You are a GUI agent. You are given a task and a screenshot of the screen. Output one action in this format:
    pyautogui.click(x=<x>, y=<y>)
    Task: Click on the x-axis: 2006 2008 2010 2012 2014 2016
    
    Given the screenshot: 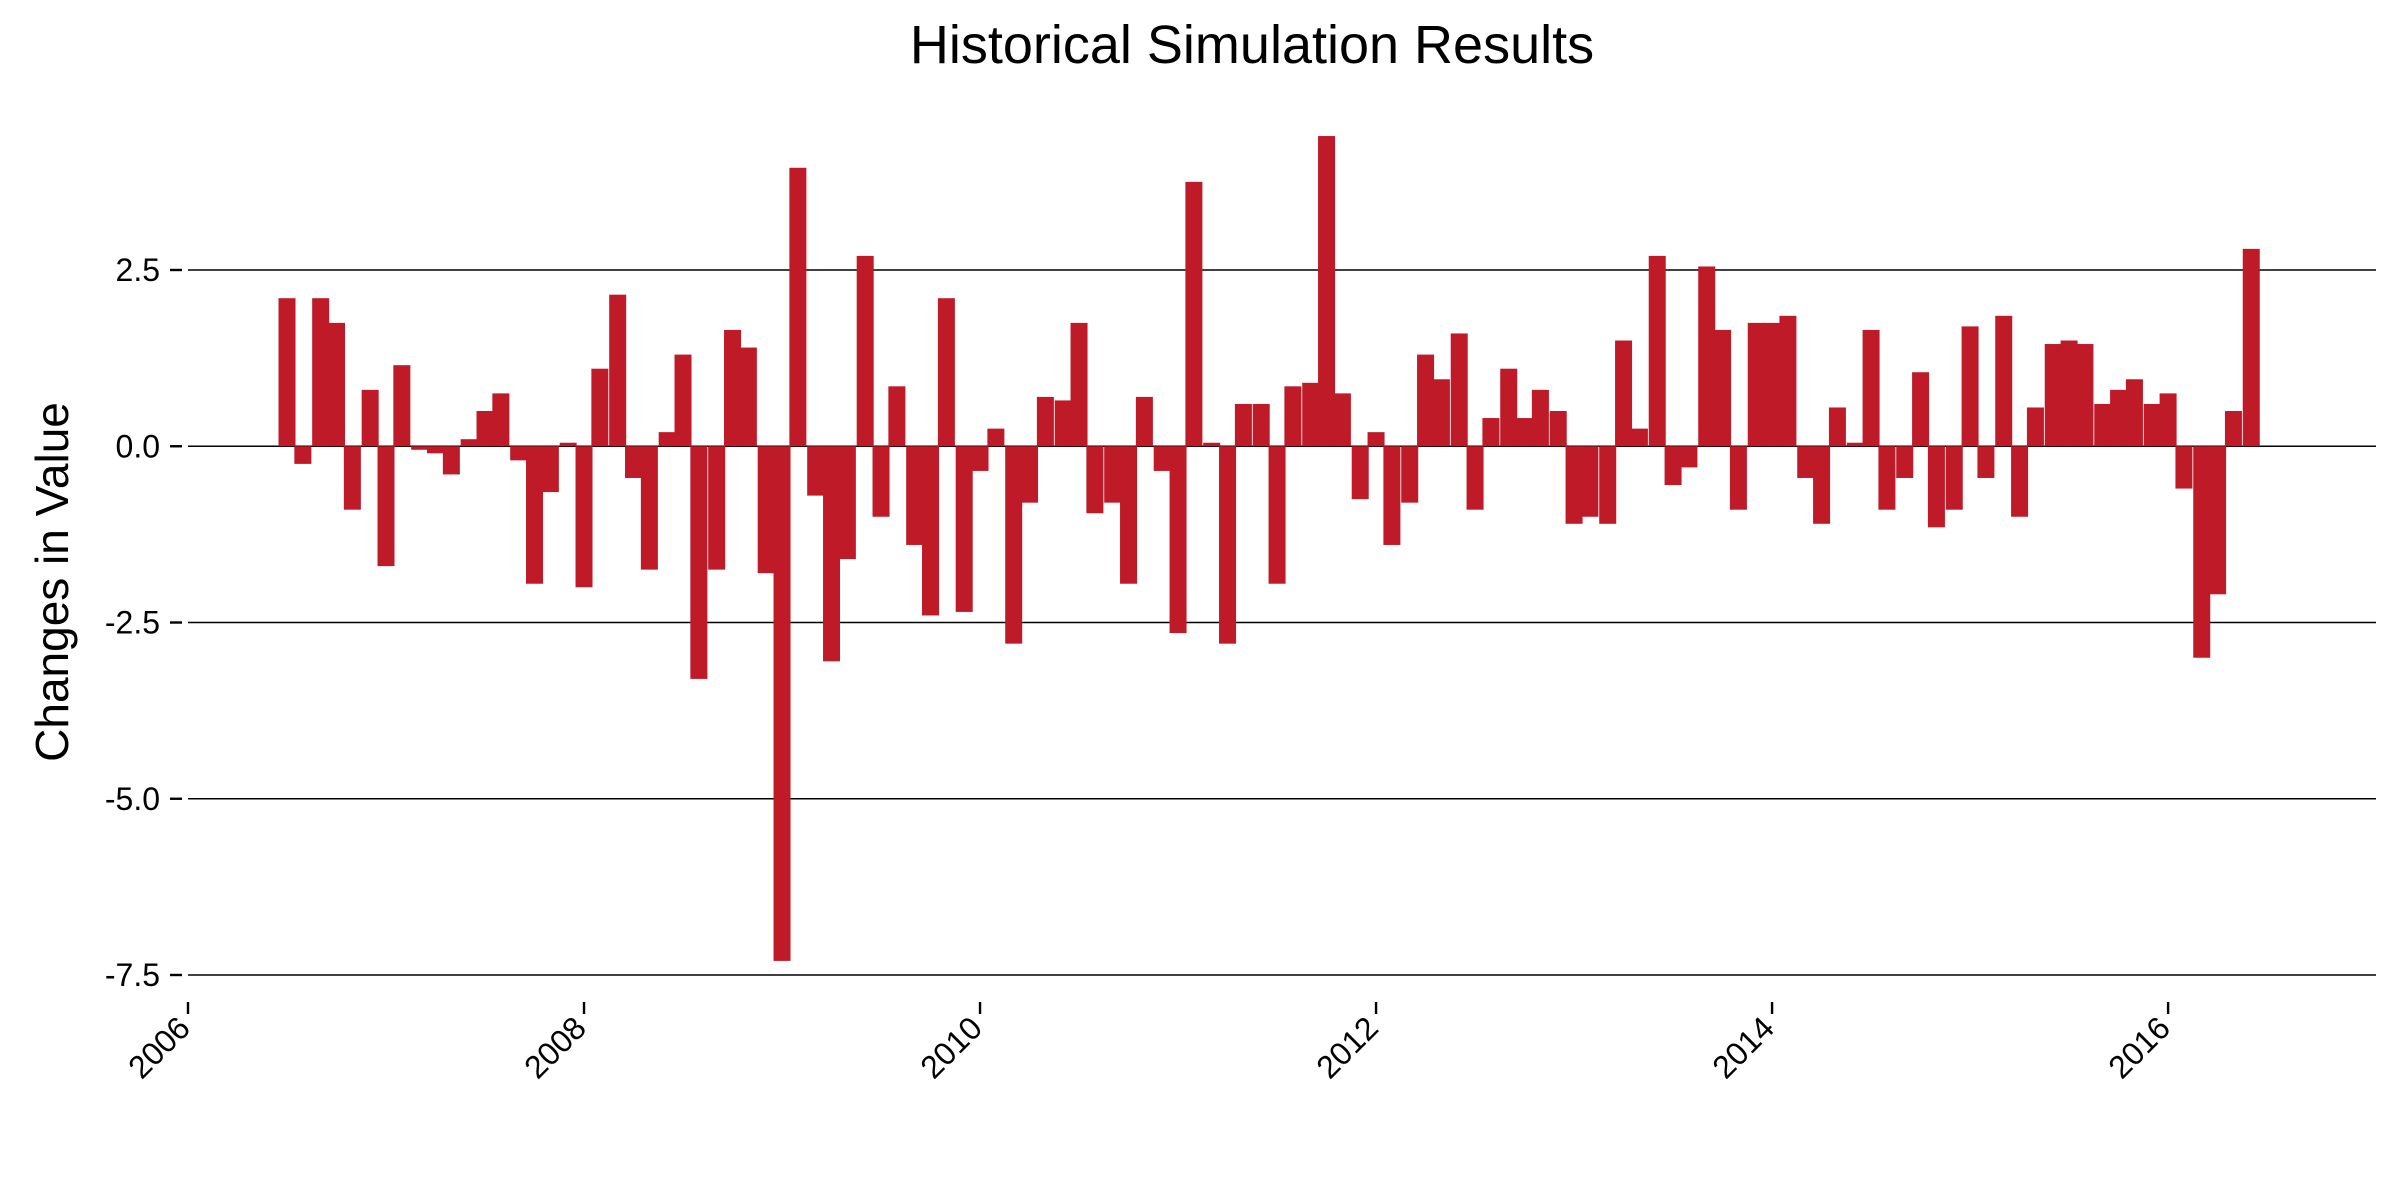 What is the action you would take?
    pyautogui.click(x=1149, y=1043)
    